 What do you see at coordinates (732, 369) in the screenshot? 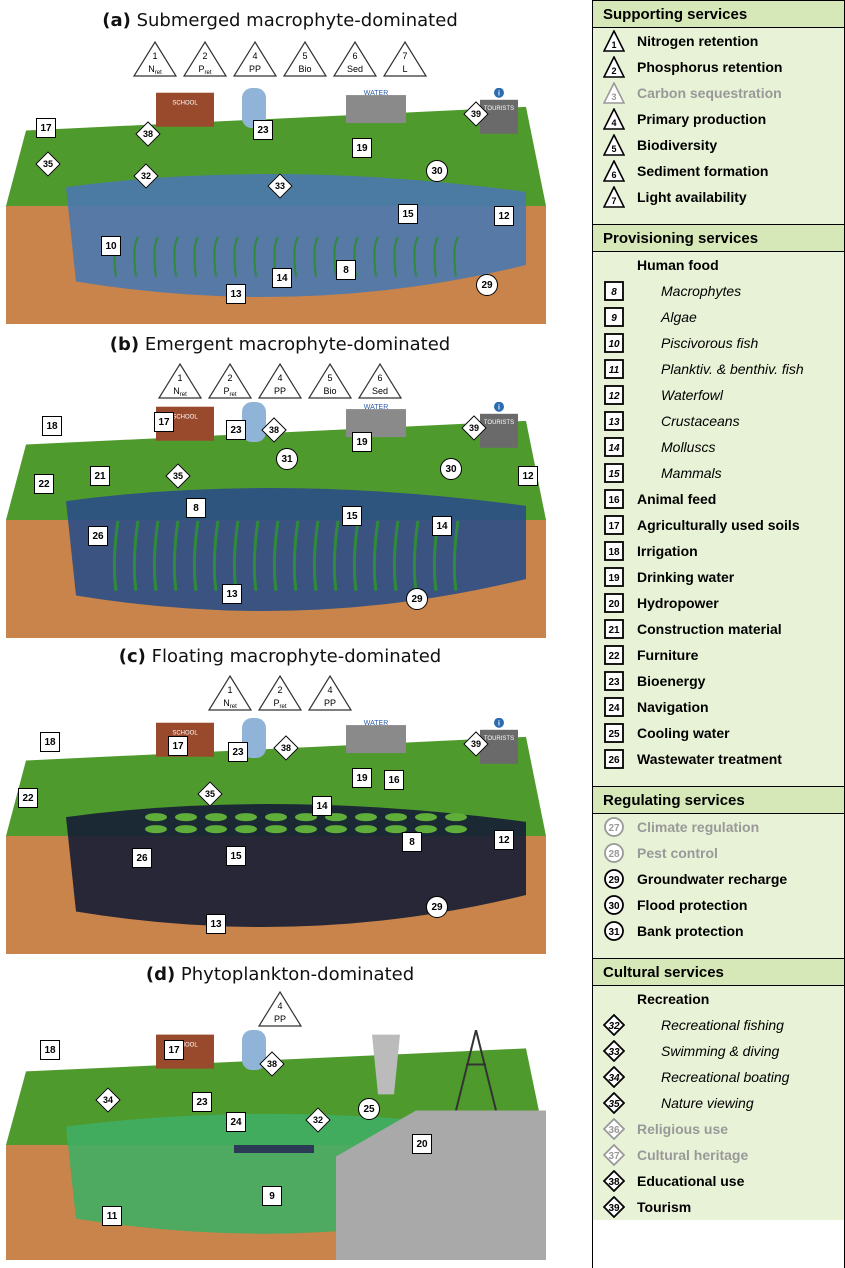
I see `legend-item-label: Planktiv. & benthiv. fish` at bounding box center [732, 369].